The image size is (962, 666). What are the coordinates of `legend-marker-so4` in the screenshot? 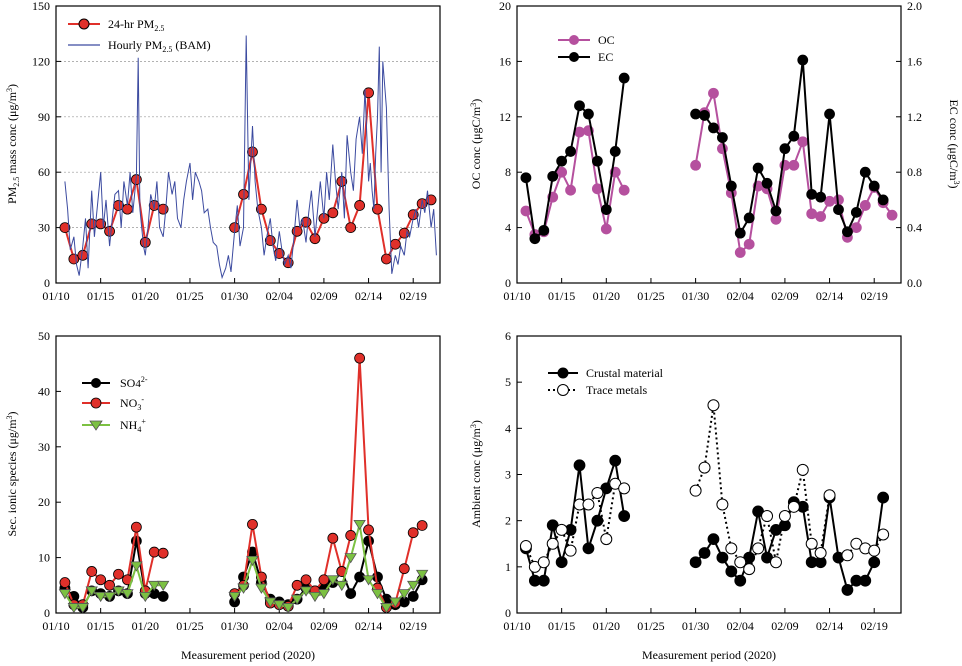 It's located at (96, 383).